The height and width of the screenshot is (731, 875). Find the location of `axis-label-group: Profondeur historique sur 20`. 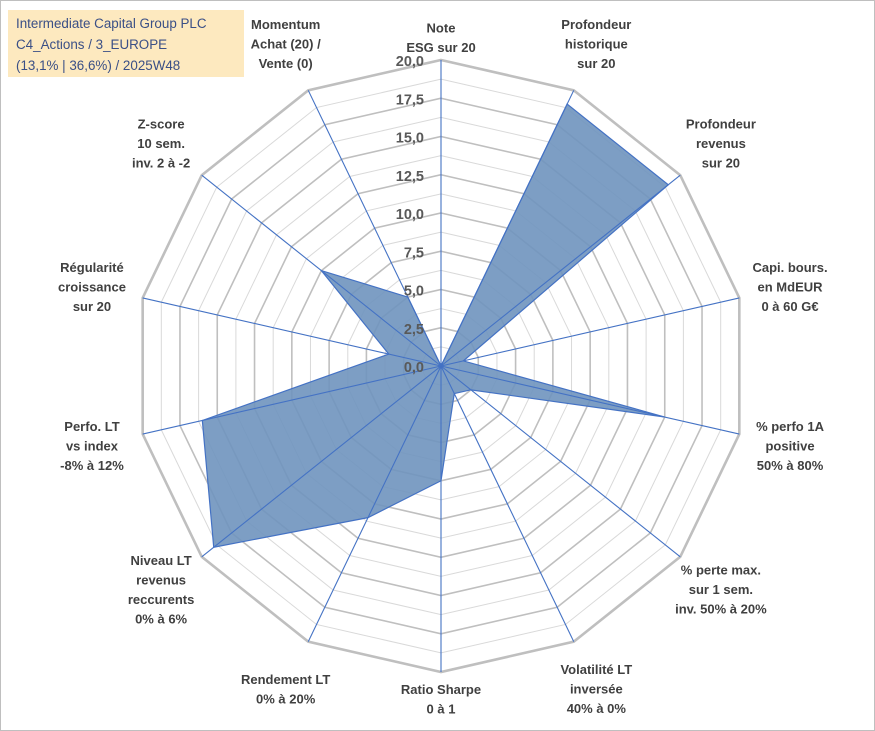

axis-label-group: Profondeur historique sur 20 is located at coordinates (596, 44).